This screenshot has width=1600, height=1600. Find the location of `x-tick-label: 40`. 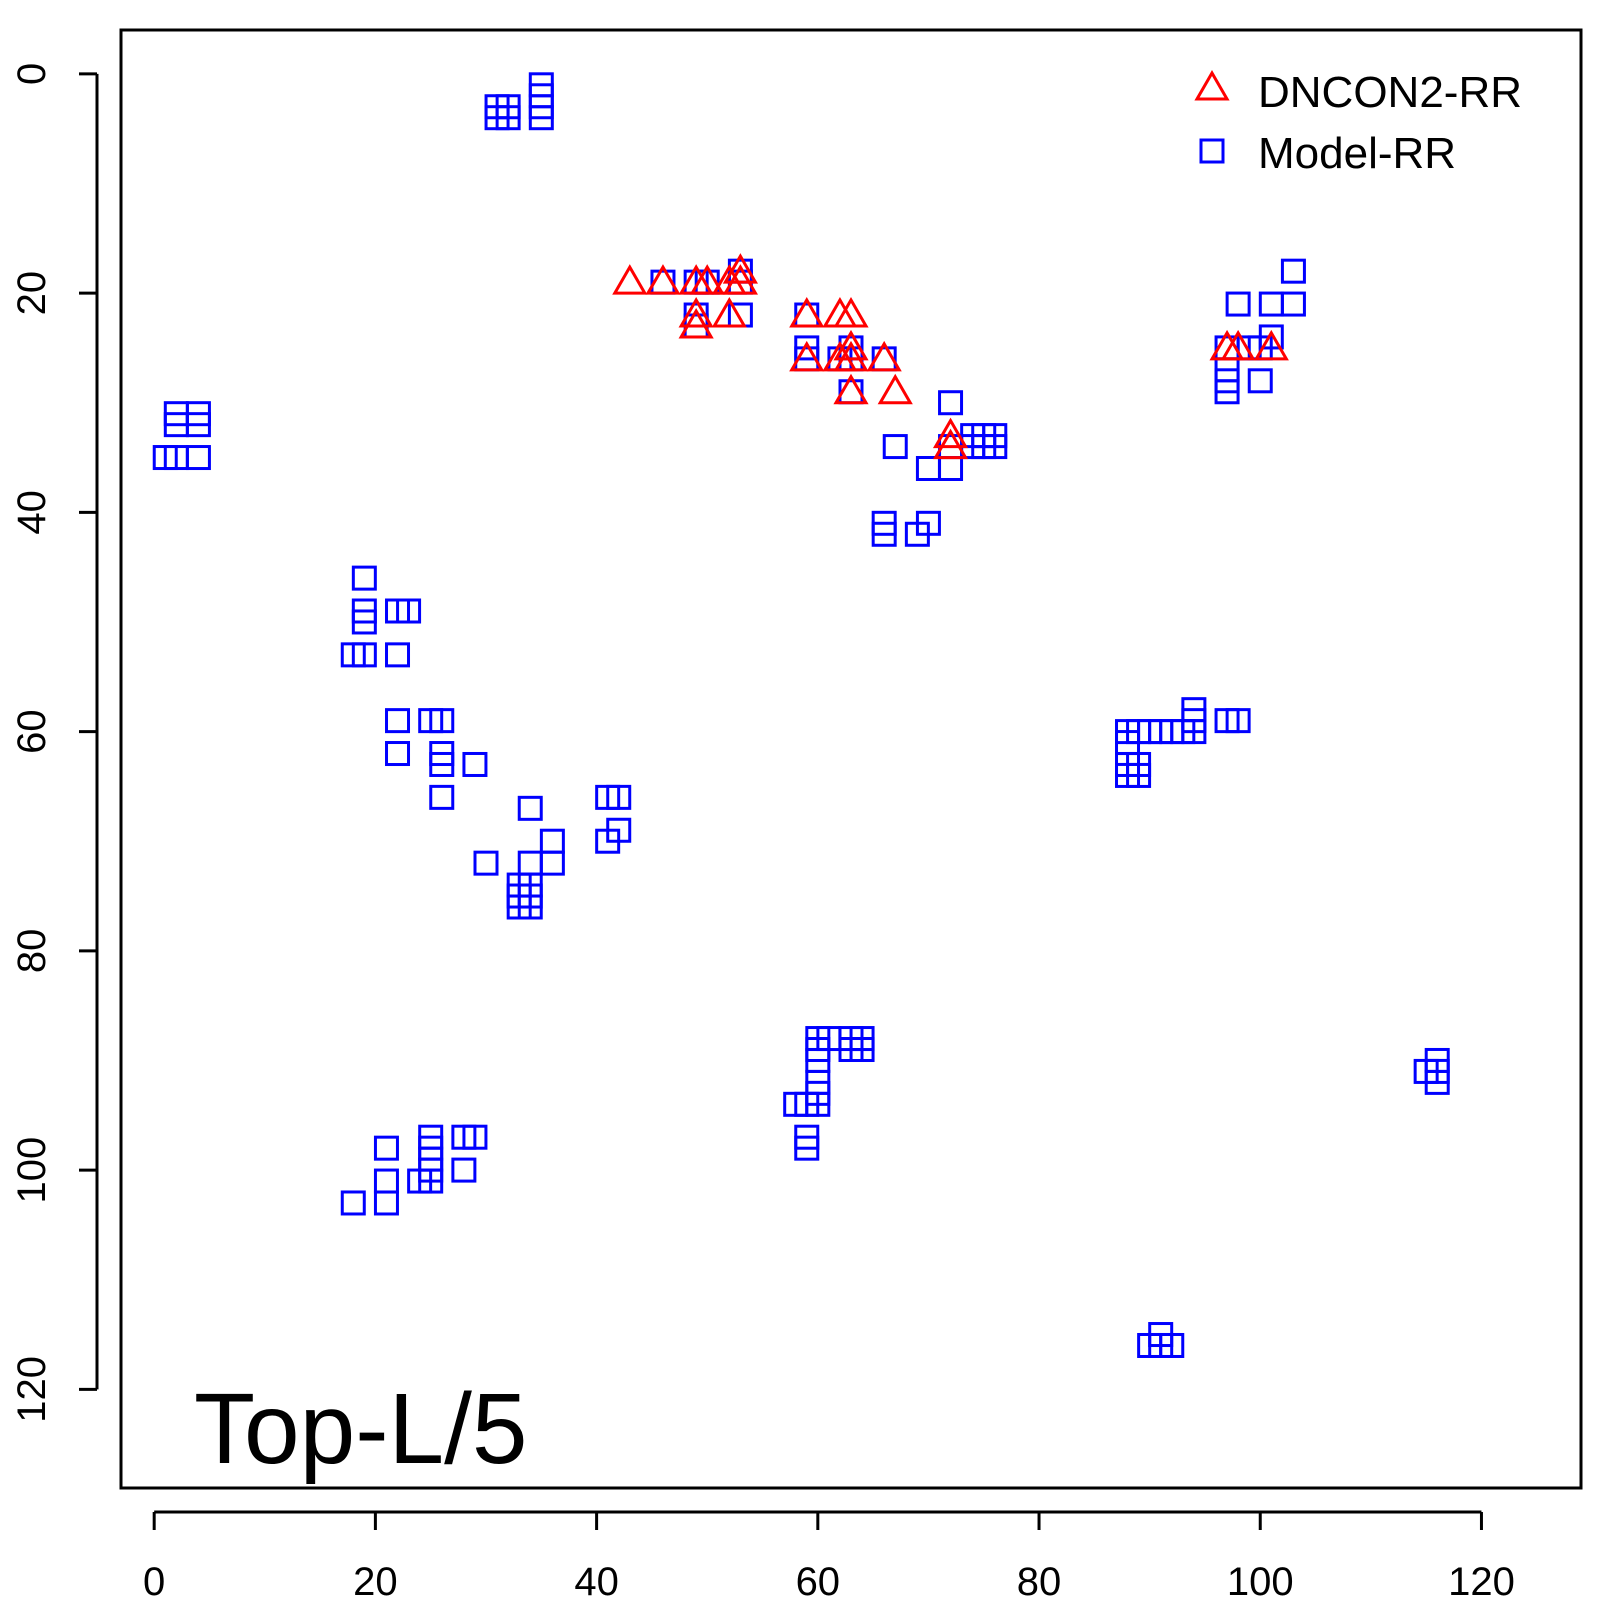

x-tick-label: 40 is located at coordinates (596, 1580).